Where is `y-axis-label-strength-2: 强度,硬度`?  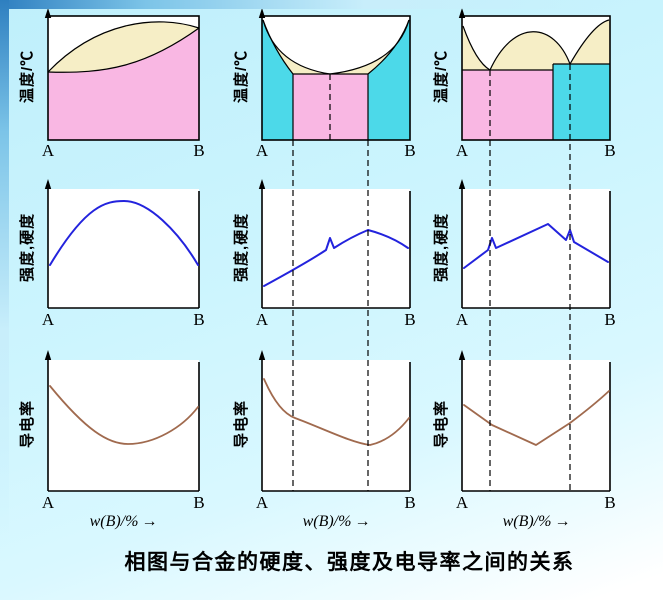
y-axis-label-strength-2: 强度,硬度 is located at coordinates (241, 247).